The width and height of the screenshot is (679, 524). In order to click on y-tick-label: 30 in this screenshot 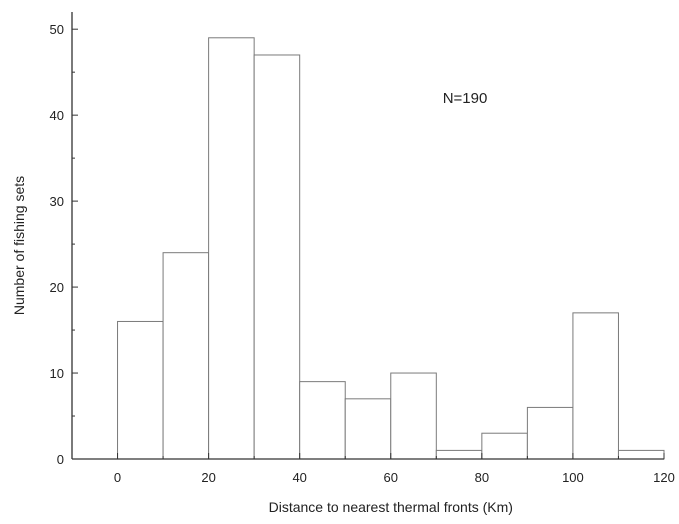, I will do `click(57, 201)`.